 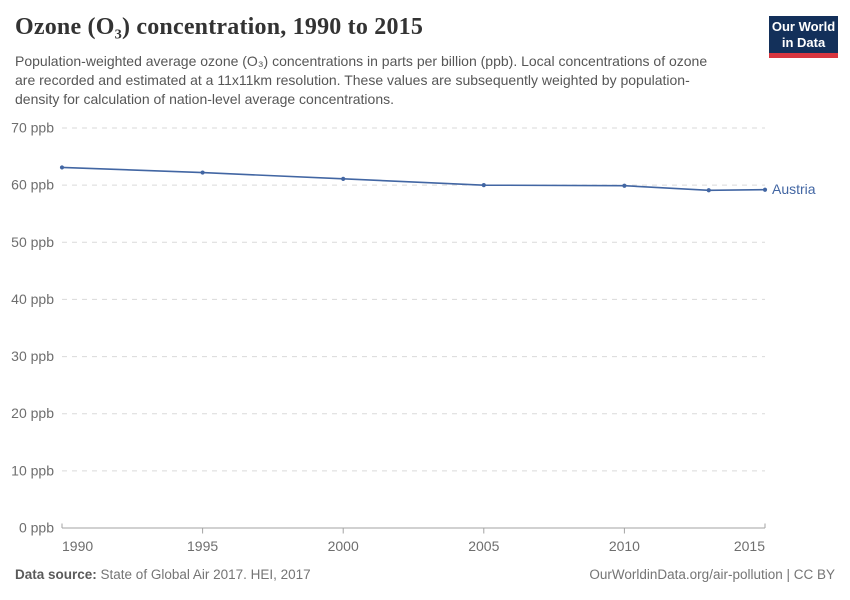 I want to click on x-tick-label: 2005, so click(x=483, y=546).